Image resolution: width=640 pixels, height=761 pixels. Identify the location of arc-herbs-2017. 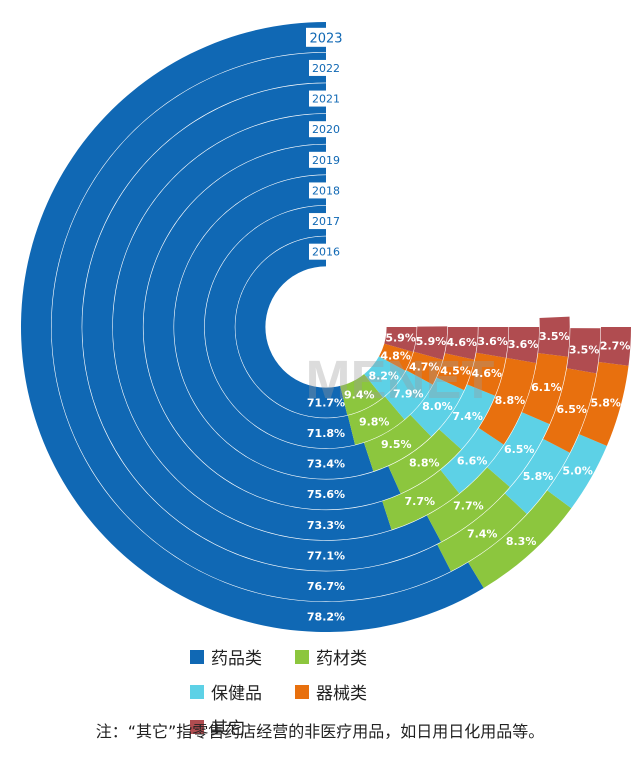
(376, 420).